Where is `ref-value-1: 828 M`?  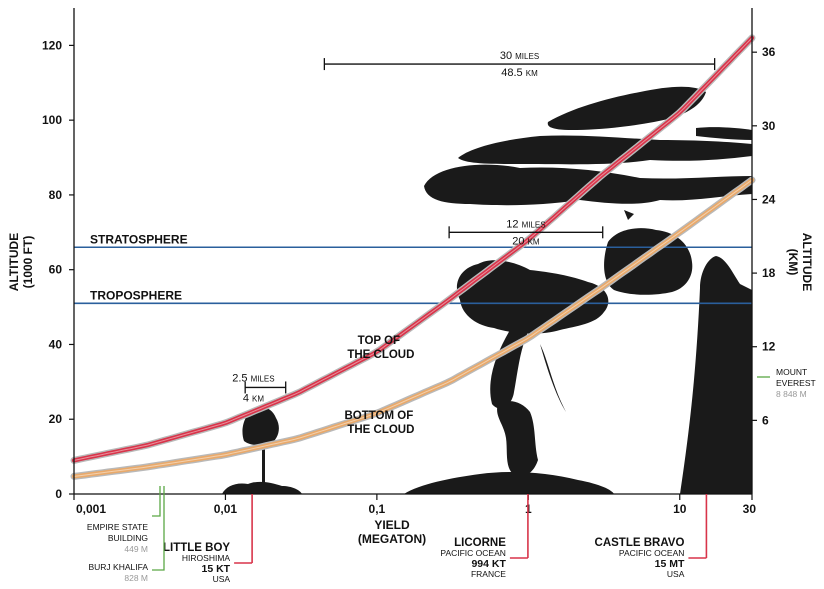 ref-value-1: 828 M is located at coordinates (136, 578).